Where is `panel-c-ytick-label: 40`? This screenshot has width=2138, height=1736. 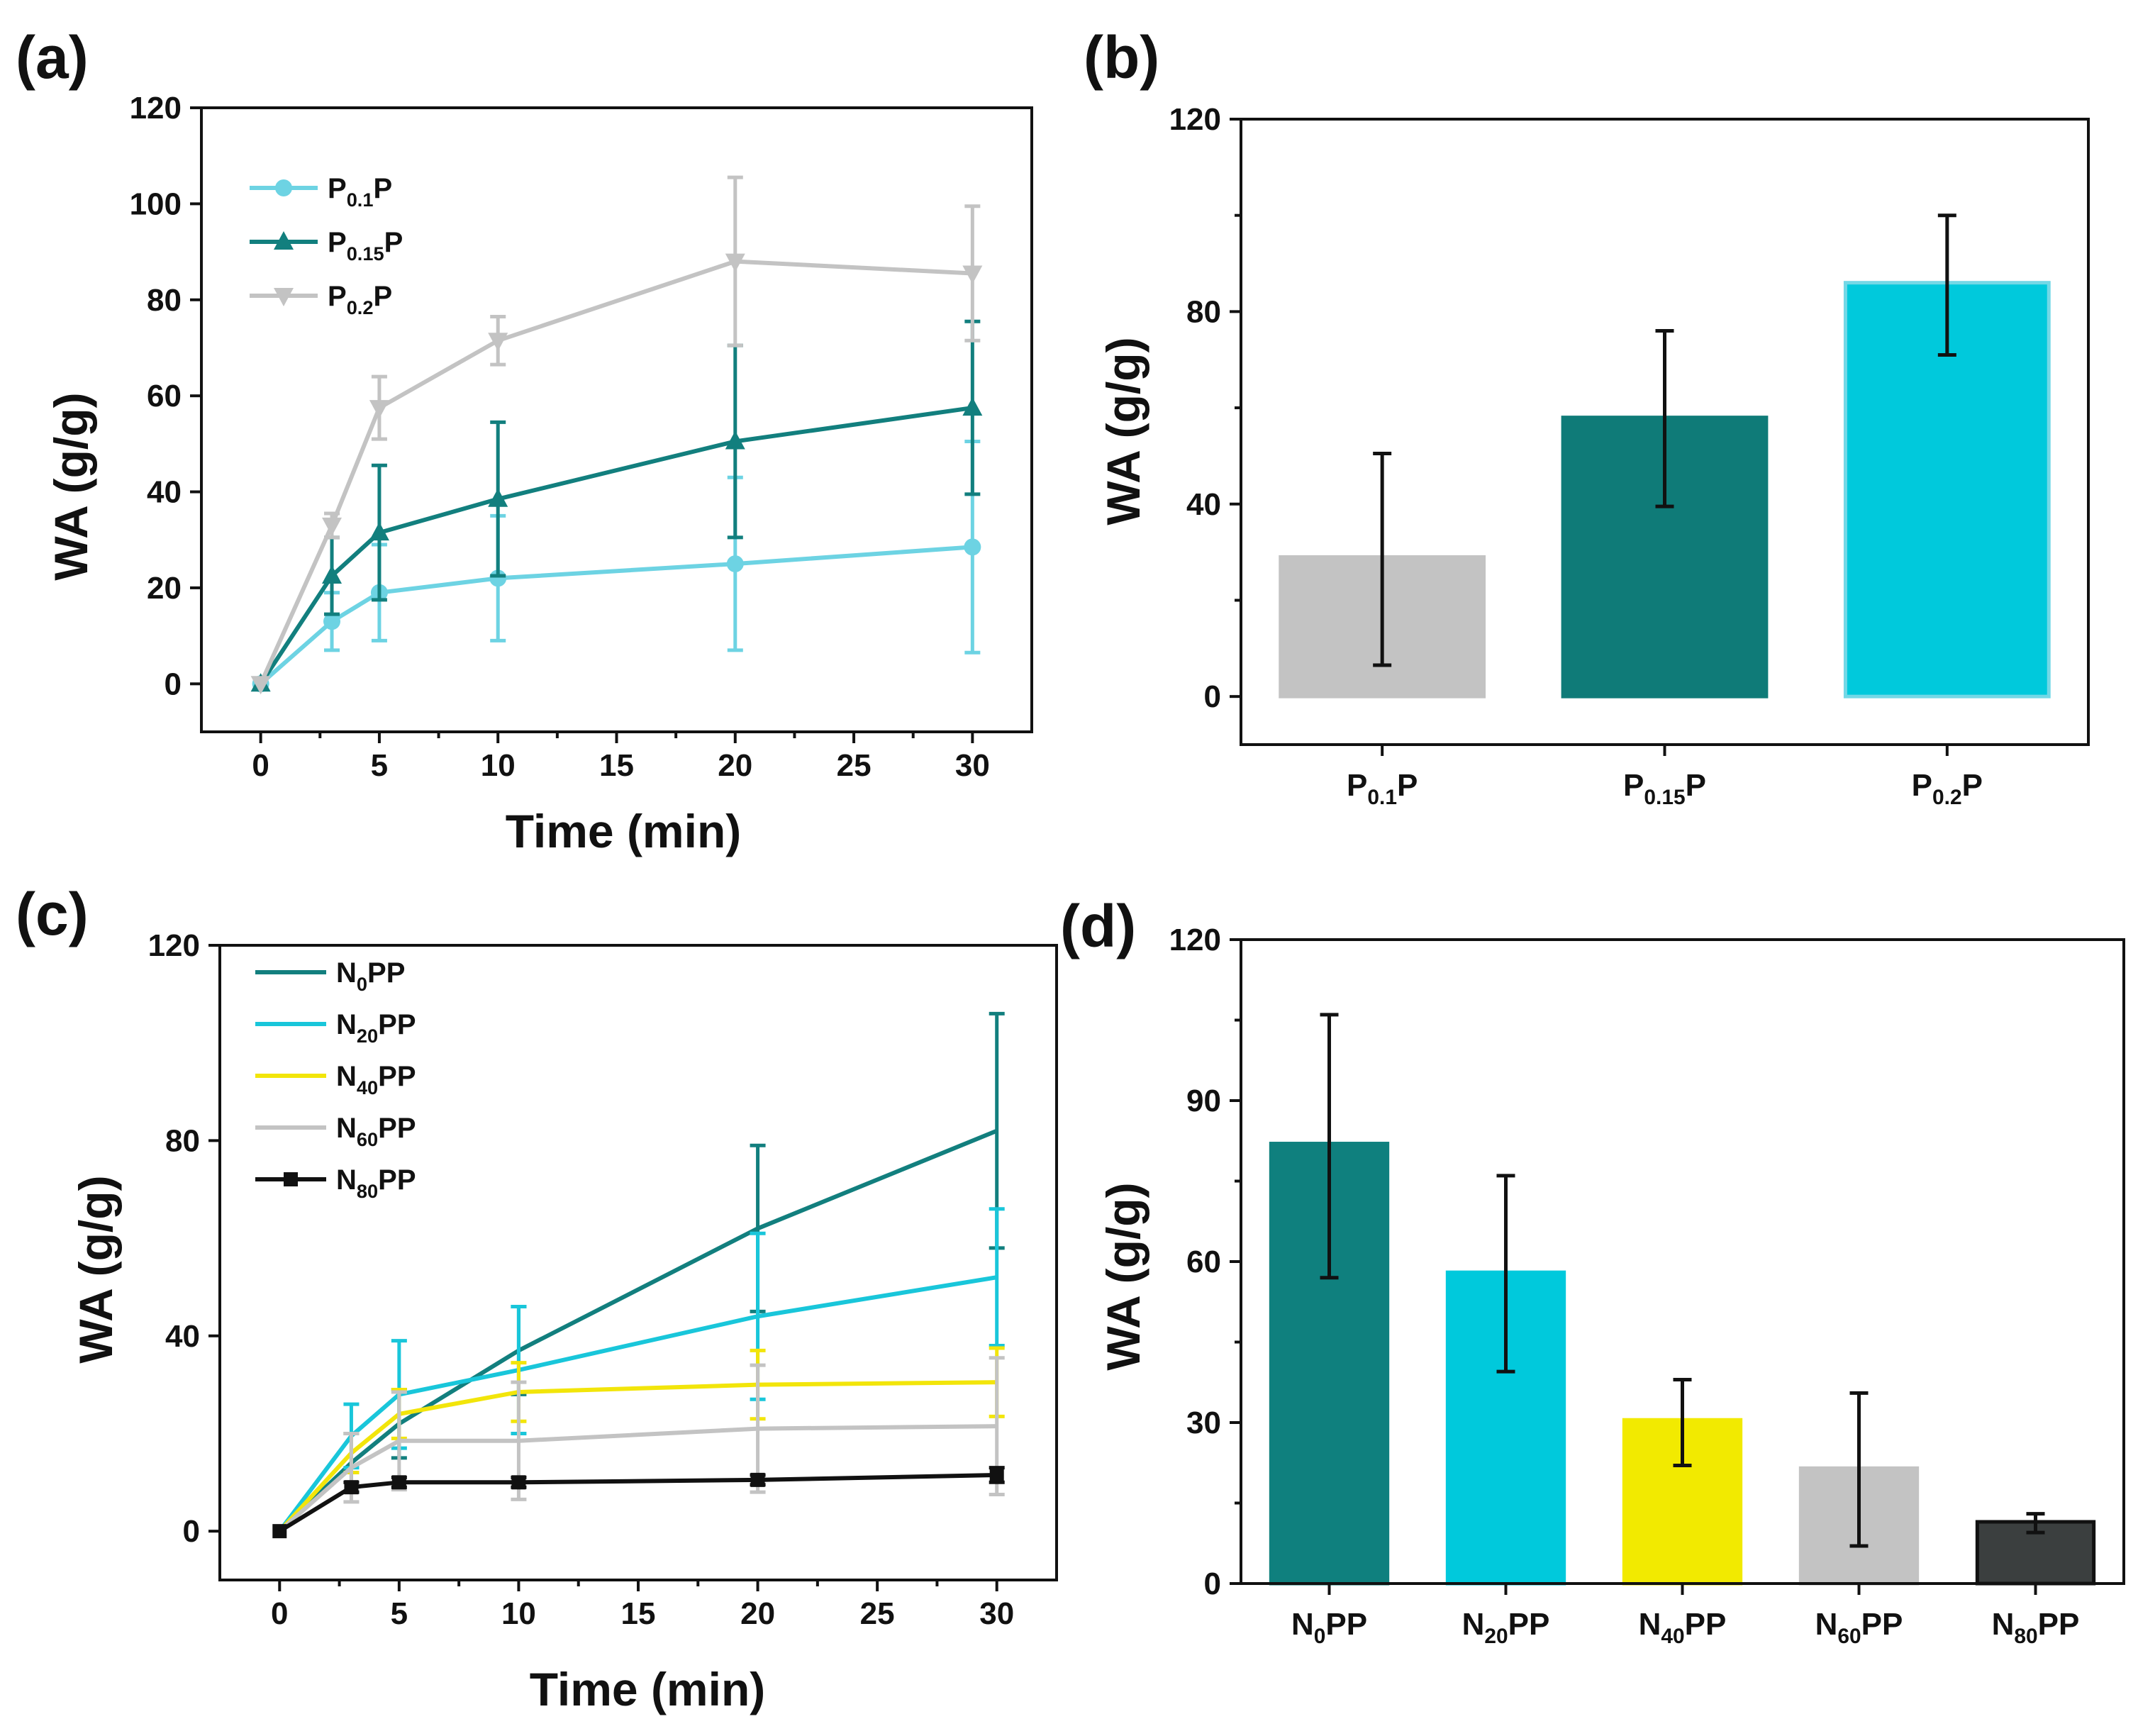
panel-c-ytick-label: 40 is located at coordinates (182, 1336).